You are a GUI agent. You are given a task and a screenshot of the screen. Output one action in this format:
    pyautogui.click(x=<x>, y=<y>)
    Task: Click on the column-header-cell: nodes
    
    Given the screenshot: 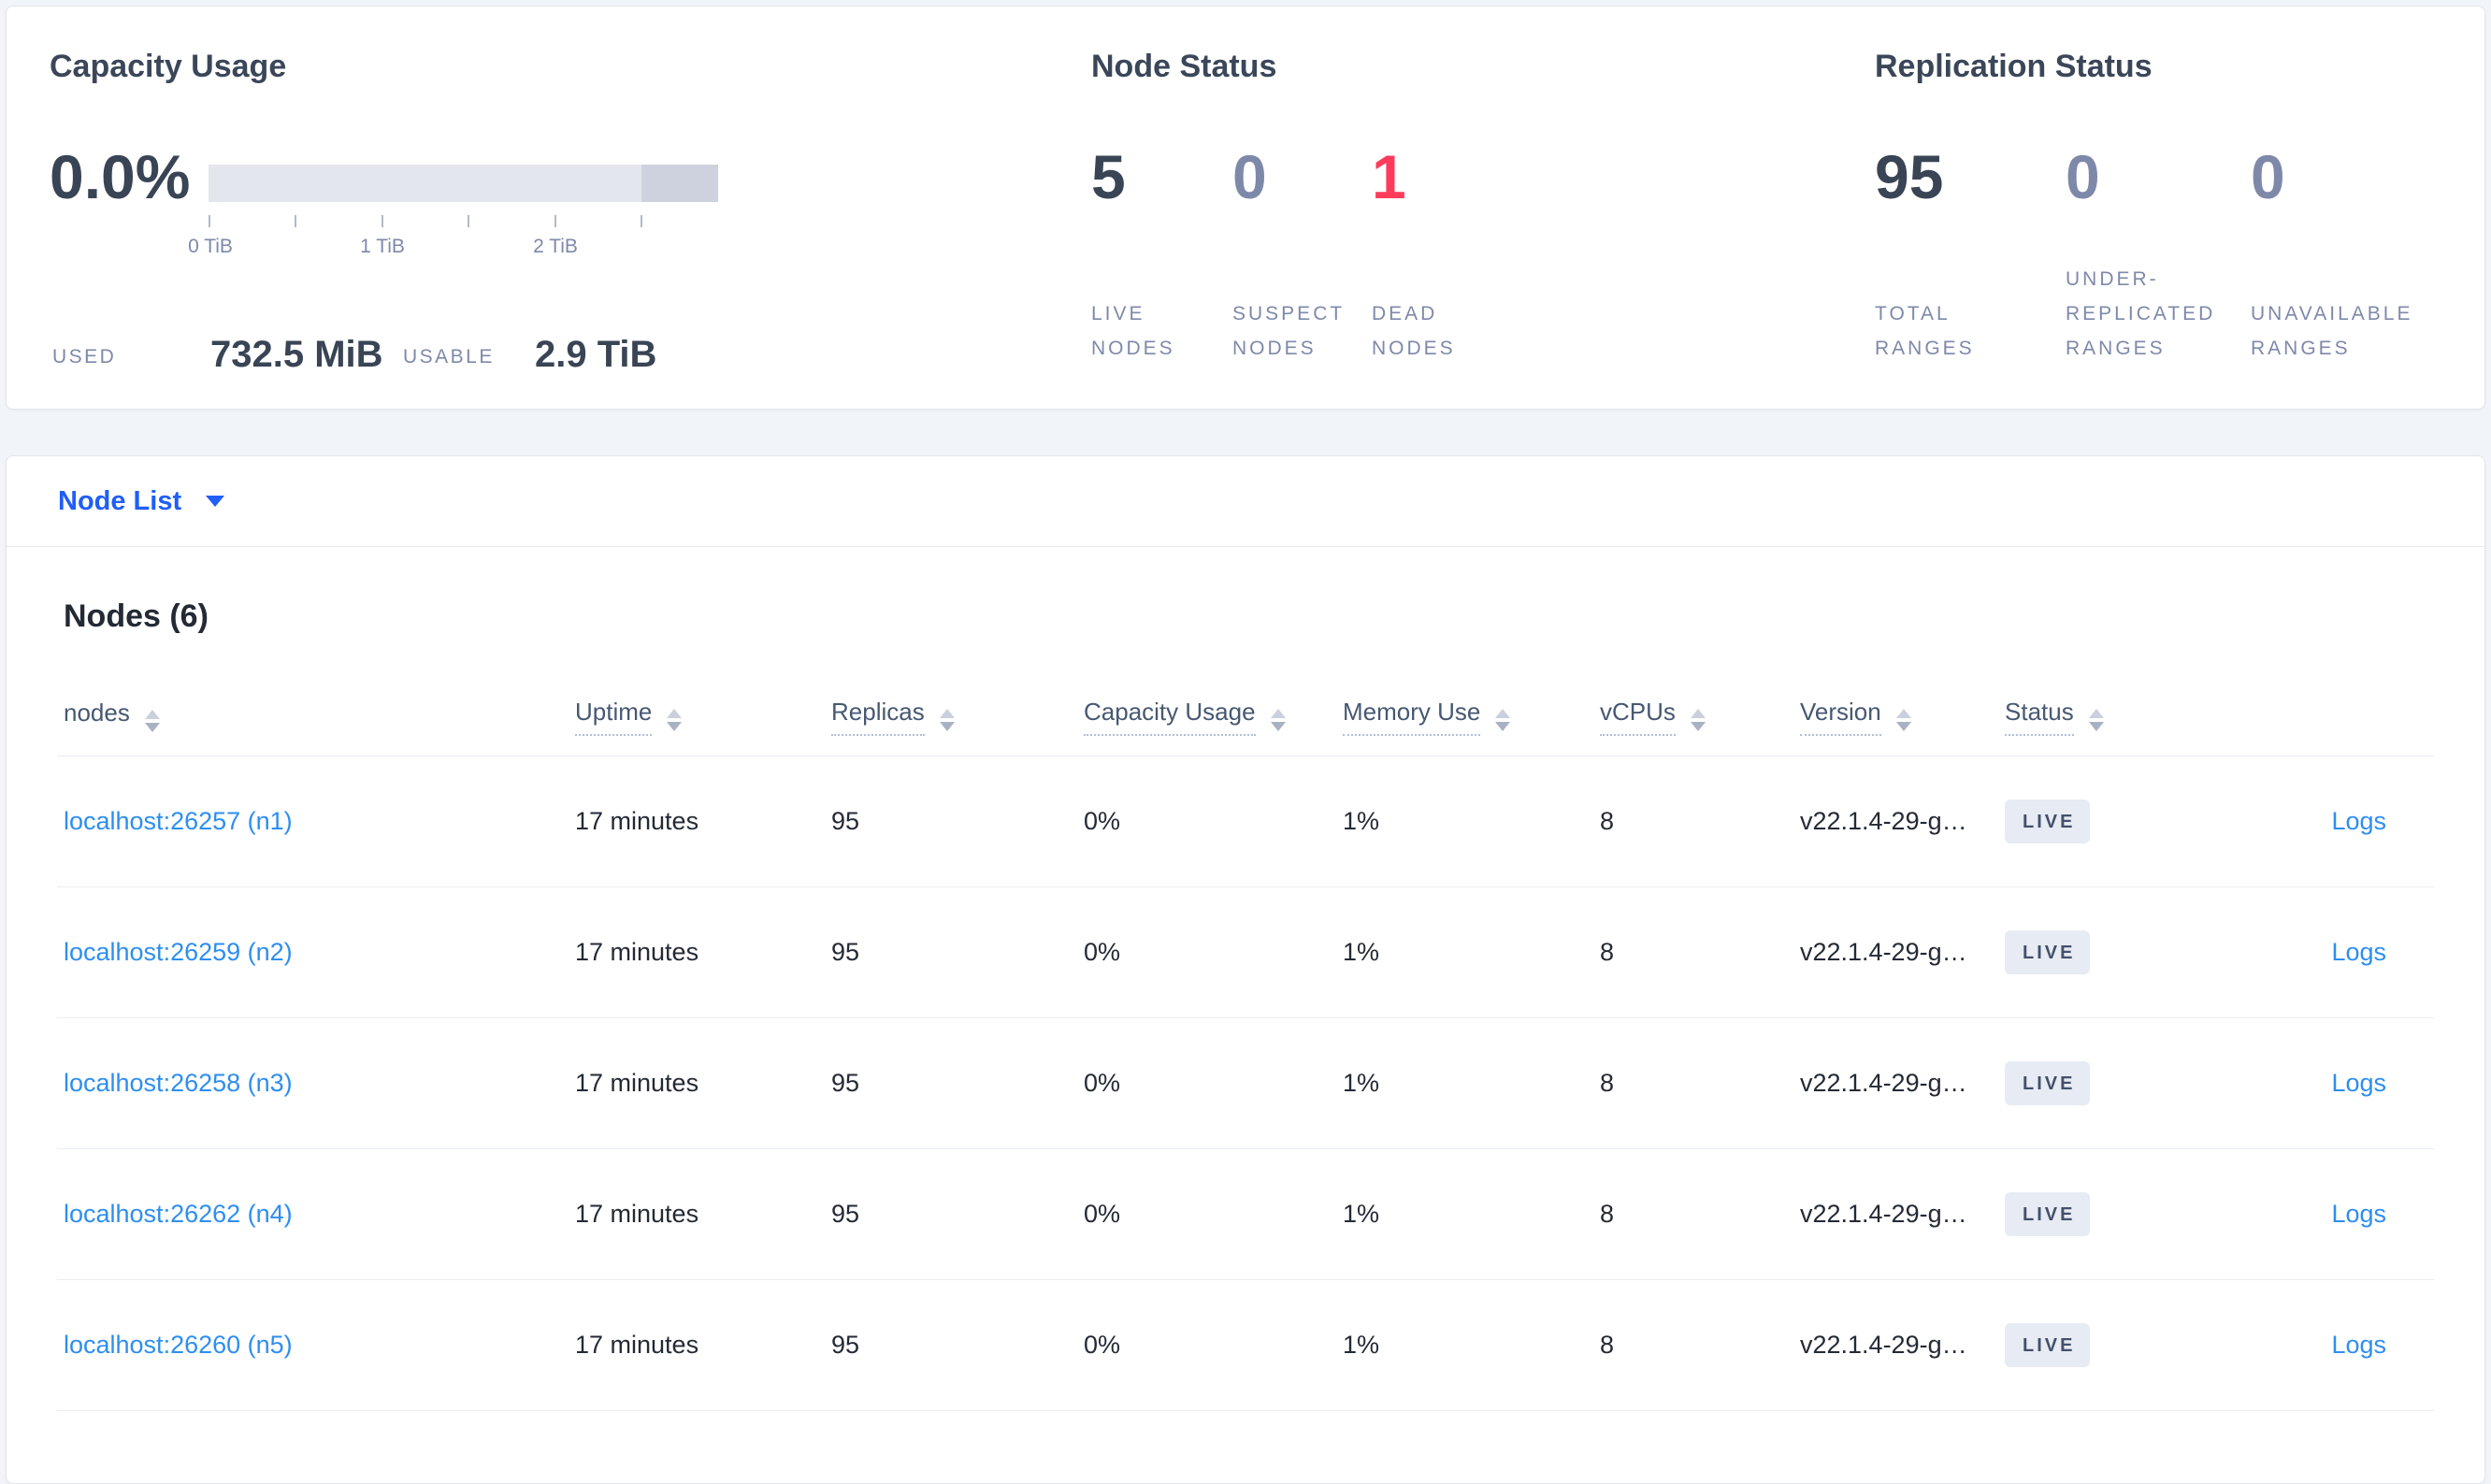 What is the action you would take?
    pyautogui.click(x=316, y=717)
    